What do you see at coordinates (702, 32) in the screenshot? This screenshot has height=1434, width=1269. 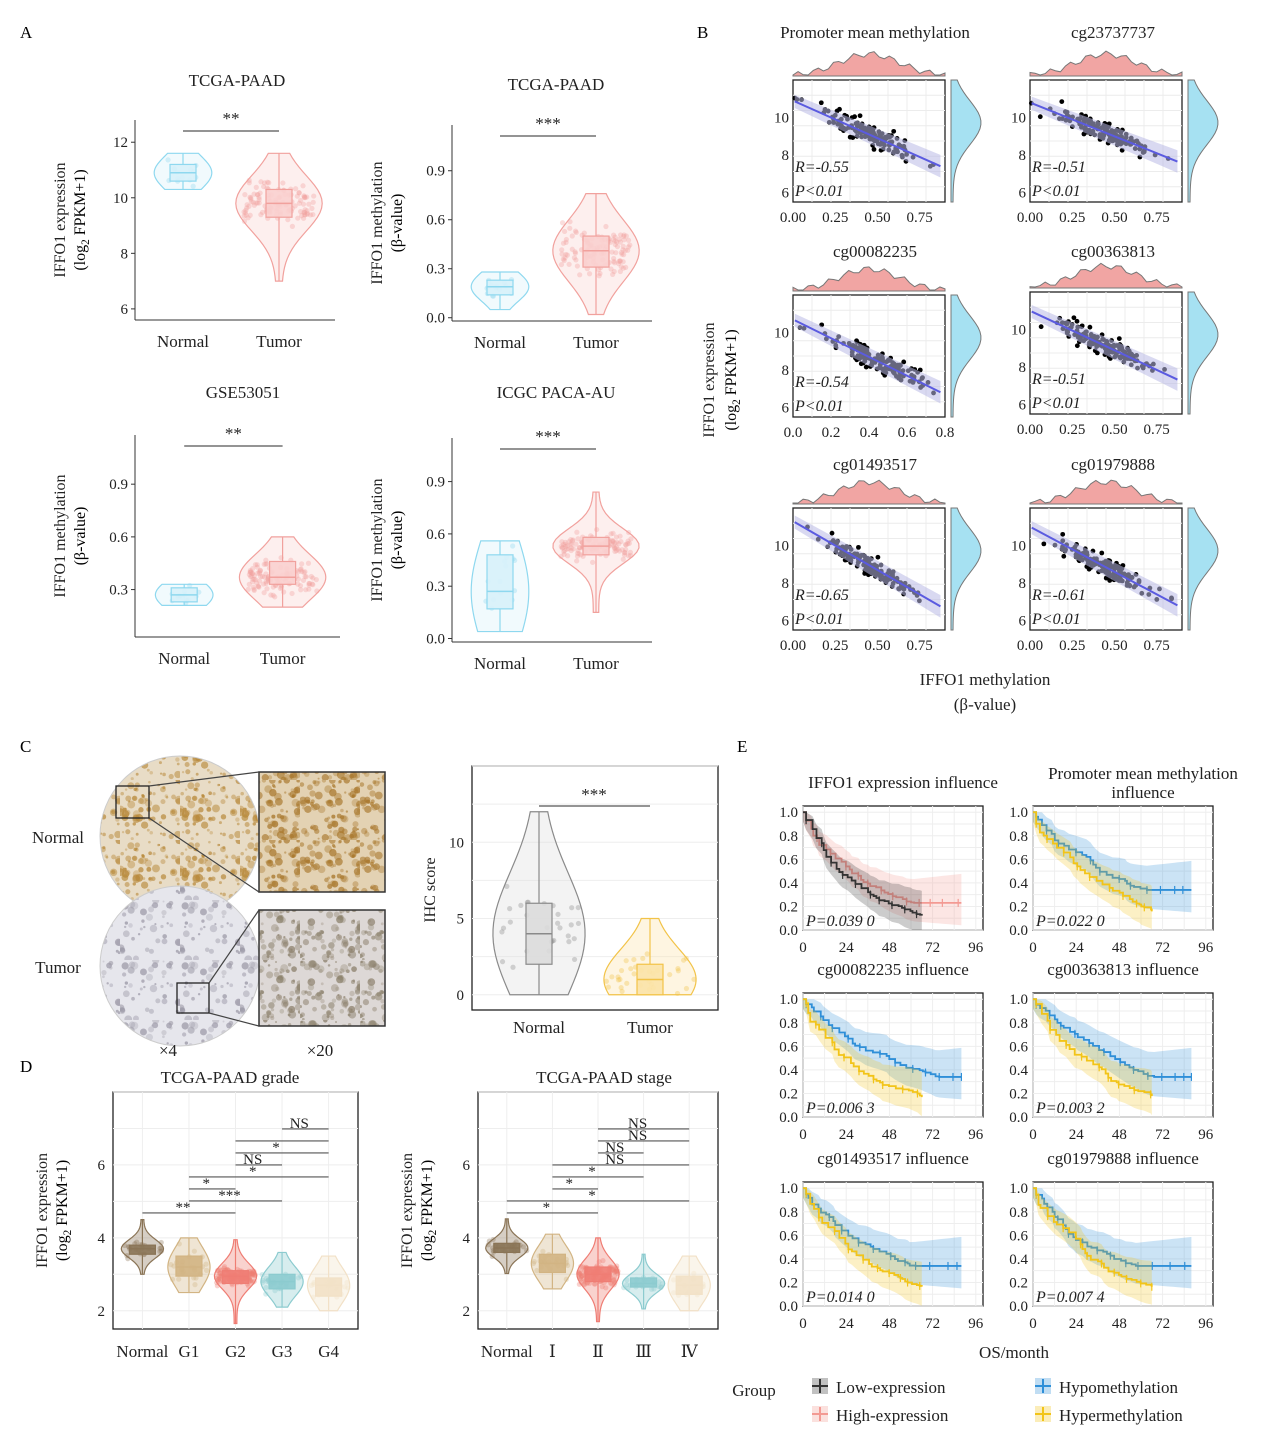 I see `panel-letter-b: B` at bounding box center [702, 32].